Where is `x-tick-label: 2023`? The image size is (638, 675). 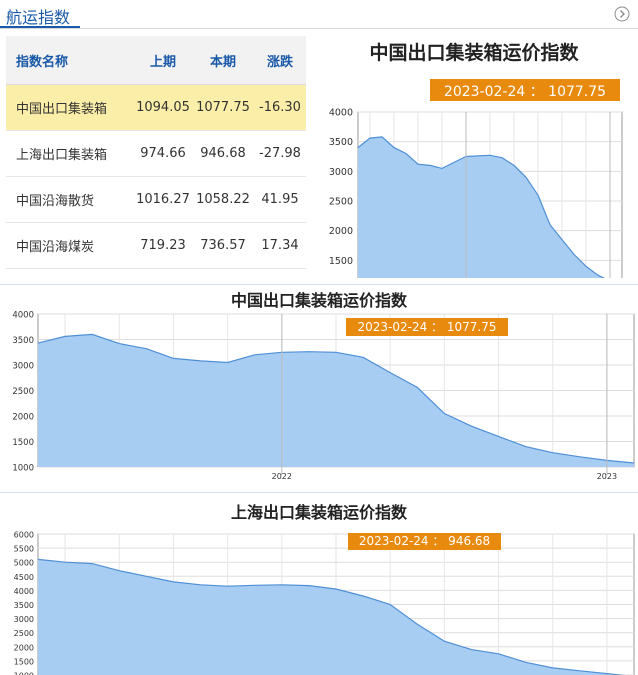
x-tick-label: 2023 is located at coordinates (607, 476).